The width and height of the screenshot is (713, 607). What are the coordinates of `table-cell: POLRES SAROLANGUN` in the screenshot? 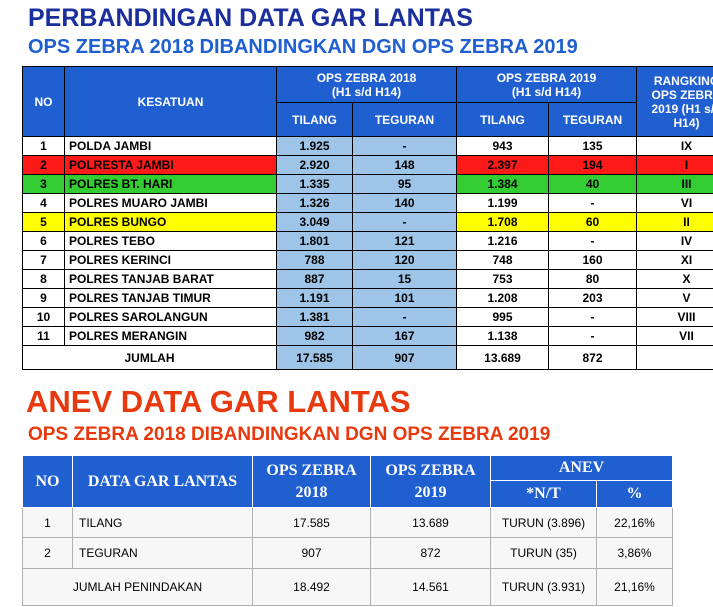 It's located at (170, 317).